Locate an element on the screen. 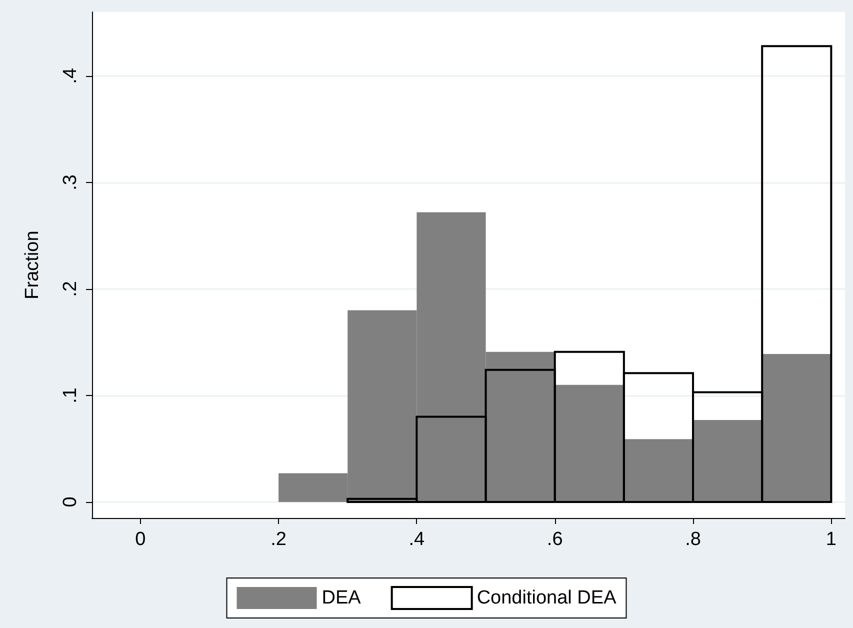 The height and width of the screenshot is (628, 853). x-tick-label: .8 is located at coordinates (693, 539).